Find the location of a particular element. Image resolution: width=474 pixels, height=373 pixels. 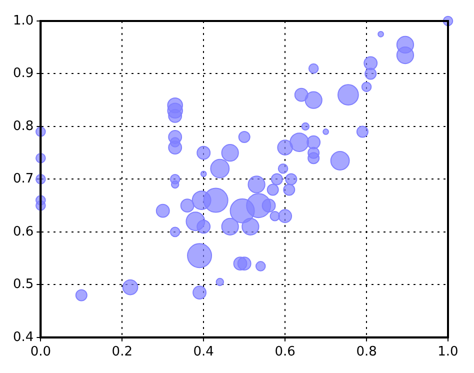

y-tick-label: 0.6 is located at coordinates (23, 232).